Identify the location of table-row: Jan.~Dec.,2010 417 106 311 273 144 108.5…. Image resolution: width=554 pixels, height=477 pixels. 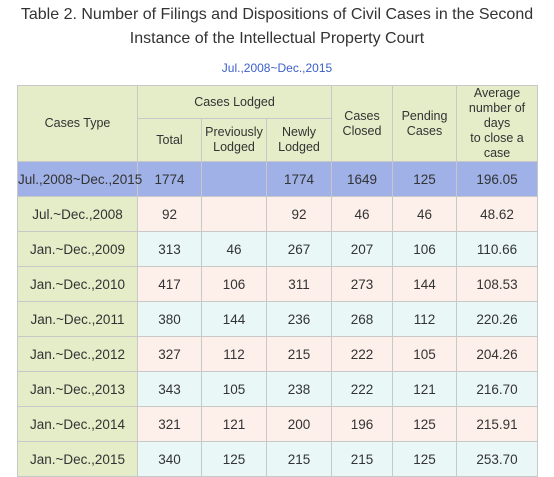
(278, 284).